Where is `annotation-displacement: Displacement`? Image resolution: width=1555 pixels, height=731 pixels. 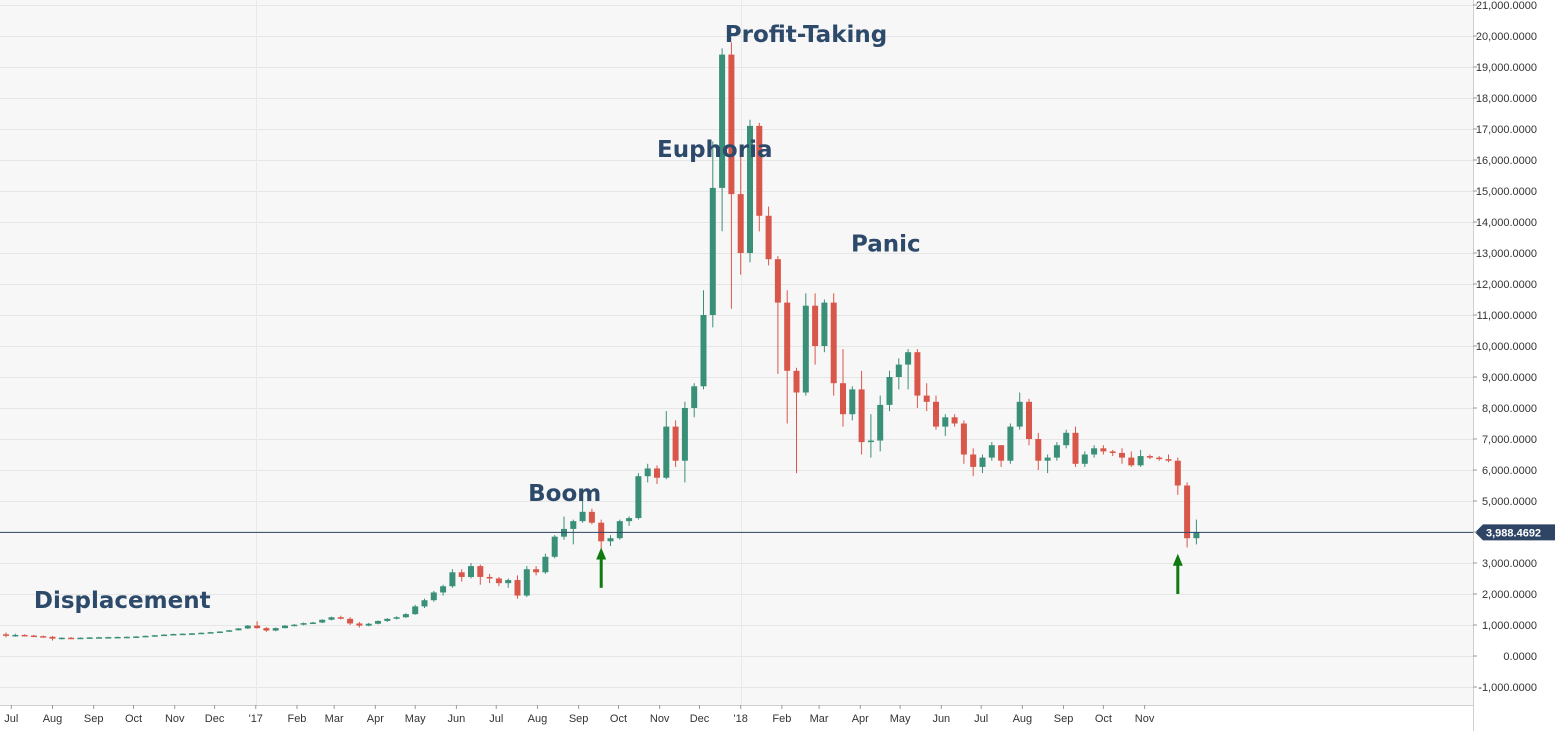
annotation-displacement: Displacement is located at coordinates (122, 601).